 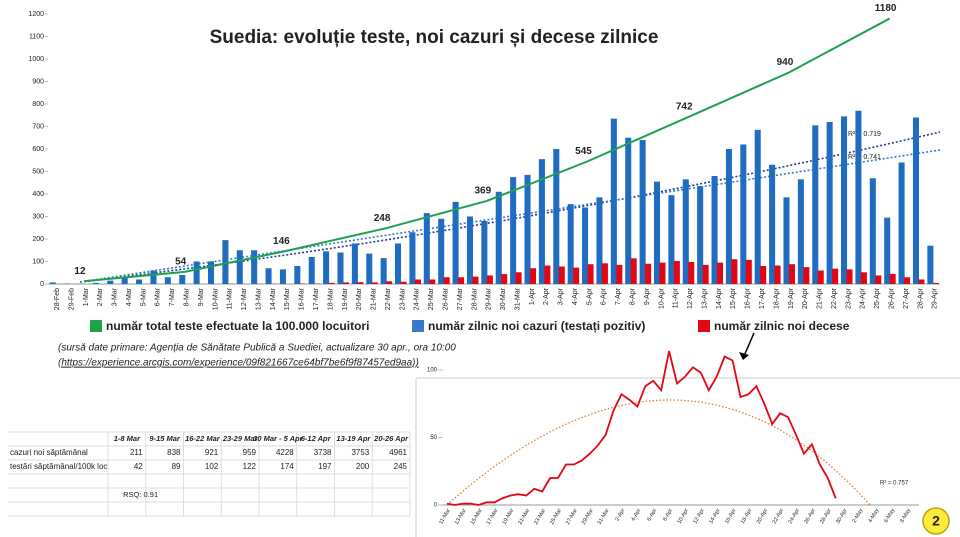 I want to click on x-tick-label: 12-Mar, so click(x=244, y=298).